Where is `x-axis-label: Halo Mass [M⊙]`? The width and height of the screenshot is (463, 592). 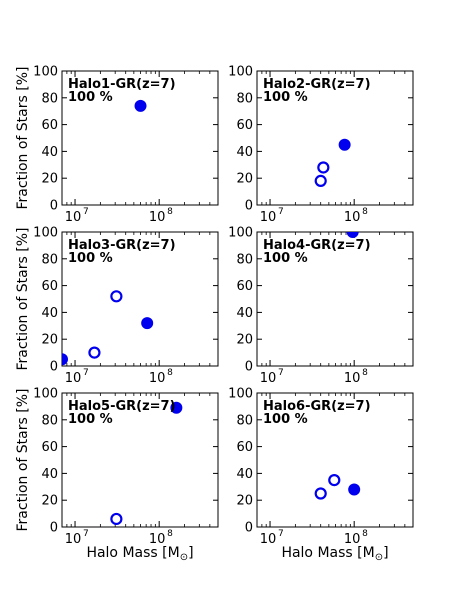
x-axis-label: Halo Mass [M⊙] is located at coordinates (334, 554).